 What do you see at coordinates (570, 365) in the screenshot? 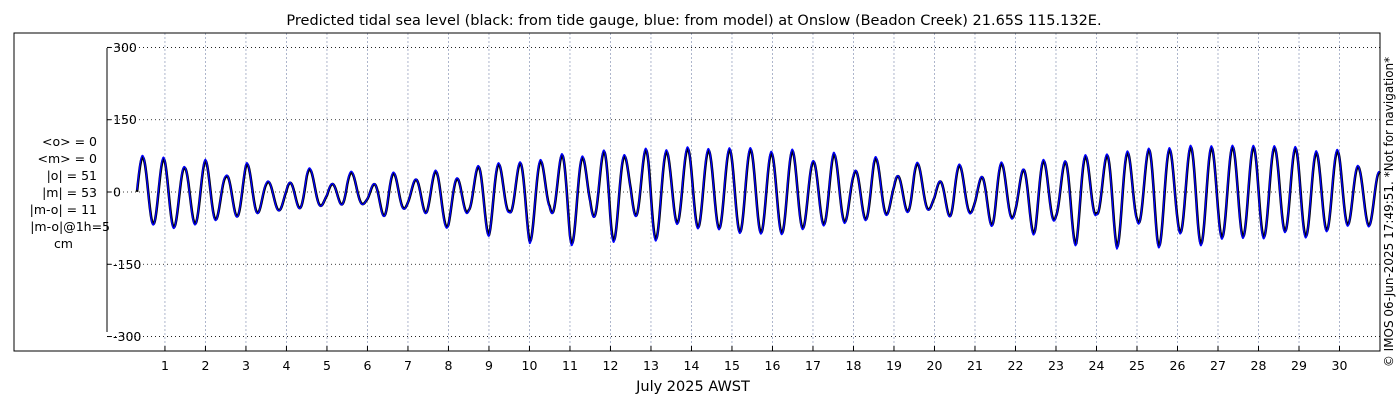
I see `x-tick-label: 11` at bounding box center [570, 365].